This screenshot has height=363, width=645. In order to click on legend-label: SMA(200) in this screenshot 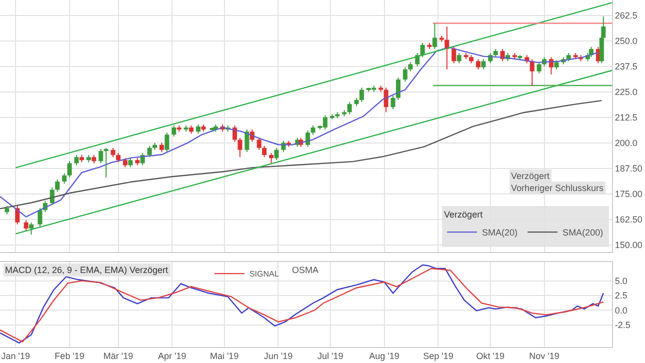, I will do `click(583, 233)`.